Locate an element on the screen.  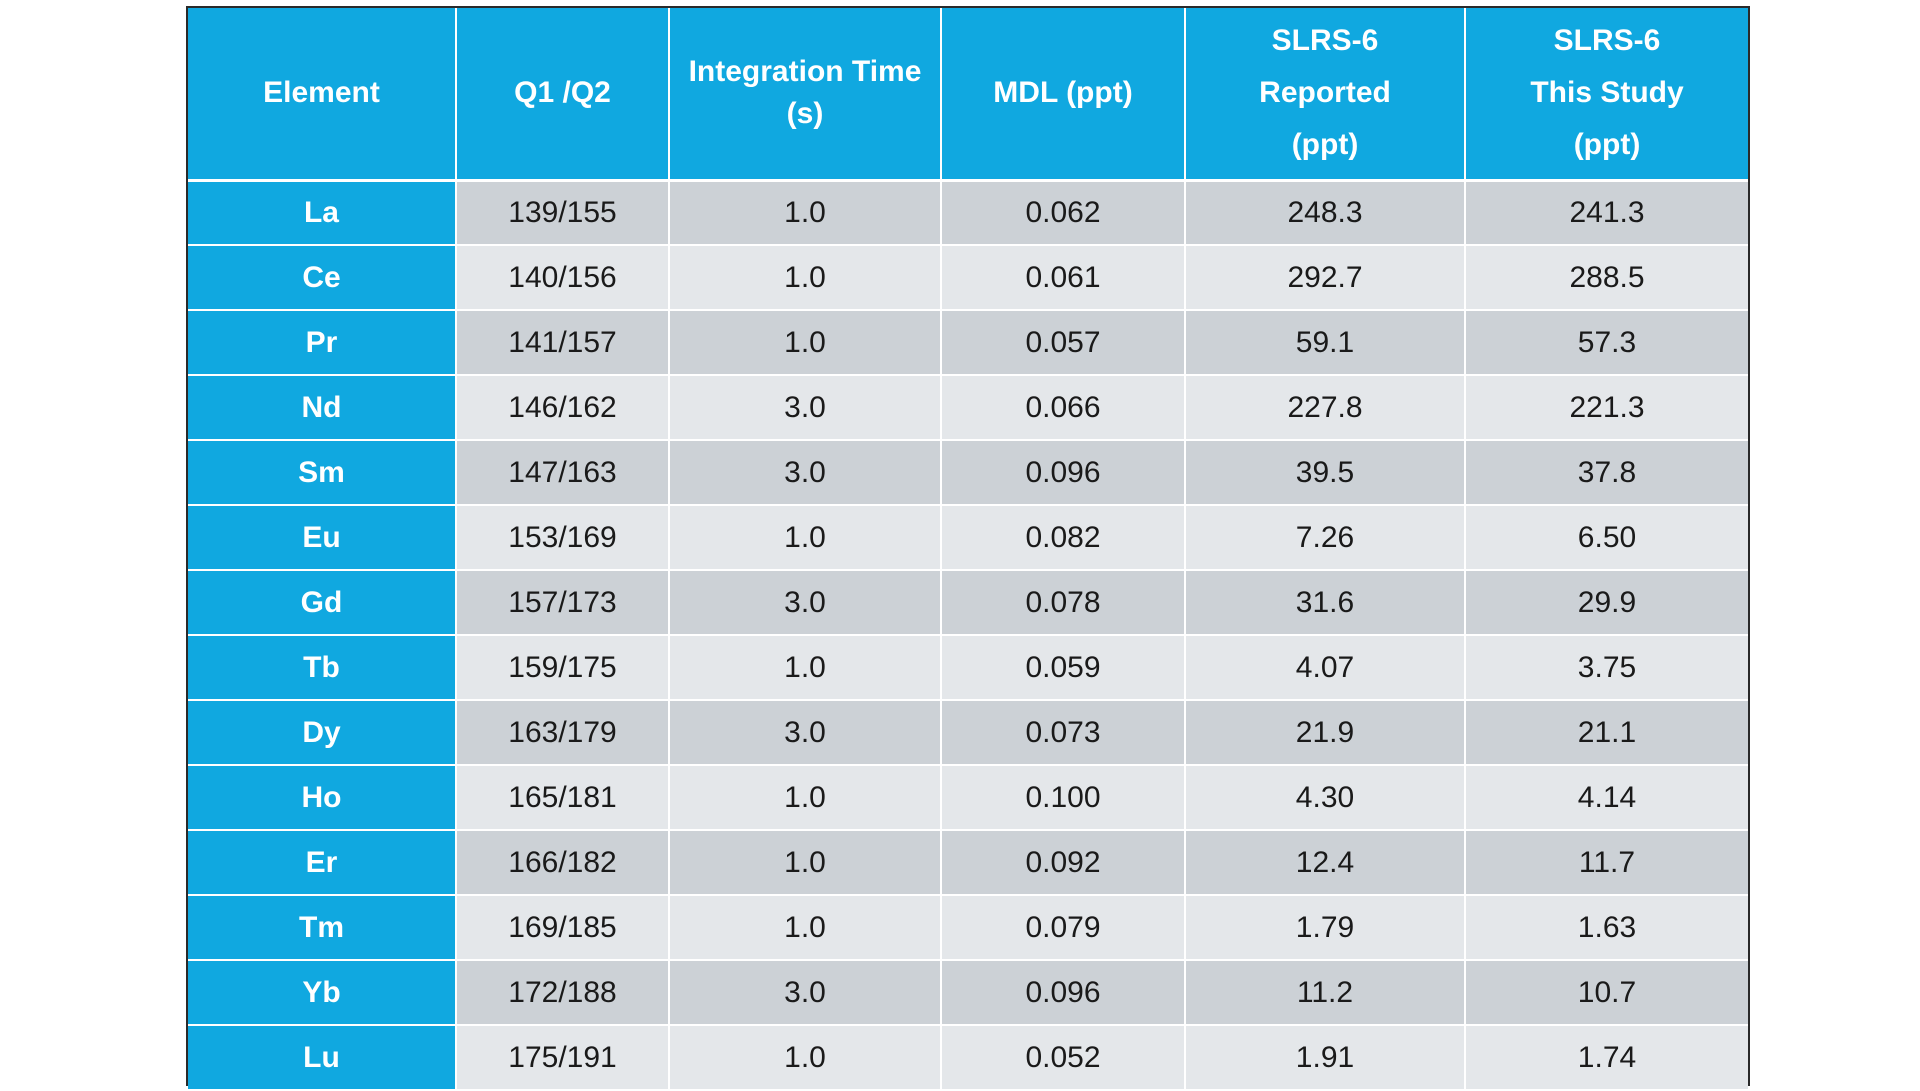
cell-slrs6-this-study: 21.1 is located at coordinates (1606, 733).